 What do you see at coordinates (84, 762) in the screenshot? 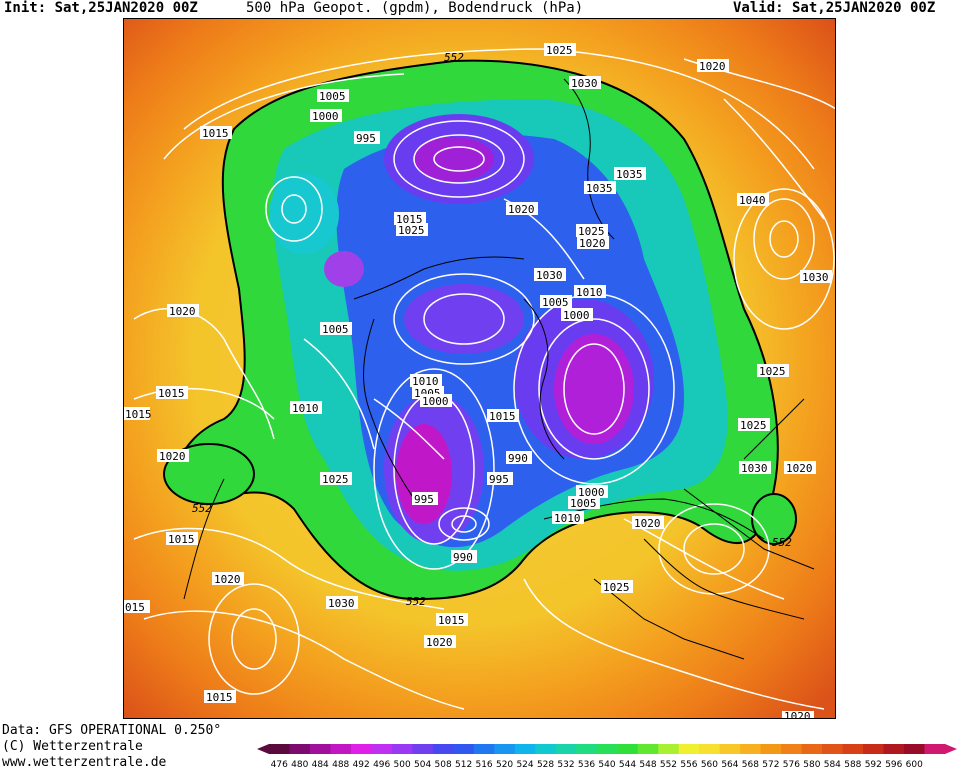
I see `website-link: www.wetterzentrale.de` at bounding box center [84, 762].